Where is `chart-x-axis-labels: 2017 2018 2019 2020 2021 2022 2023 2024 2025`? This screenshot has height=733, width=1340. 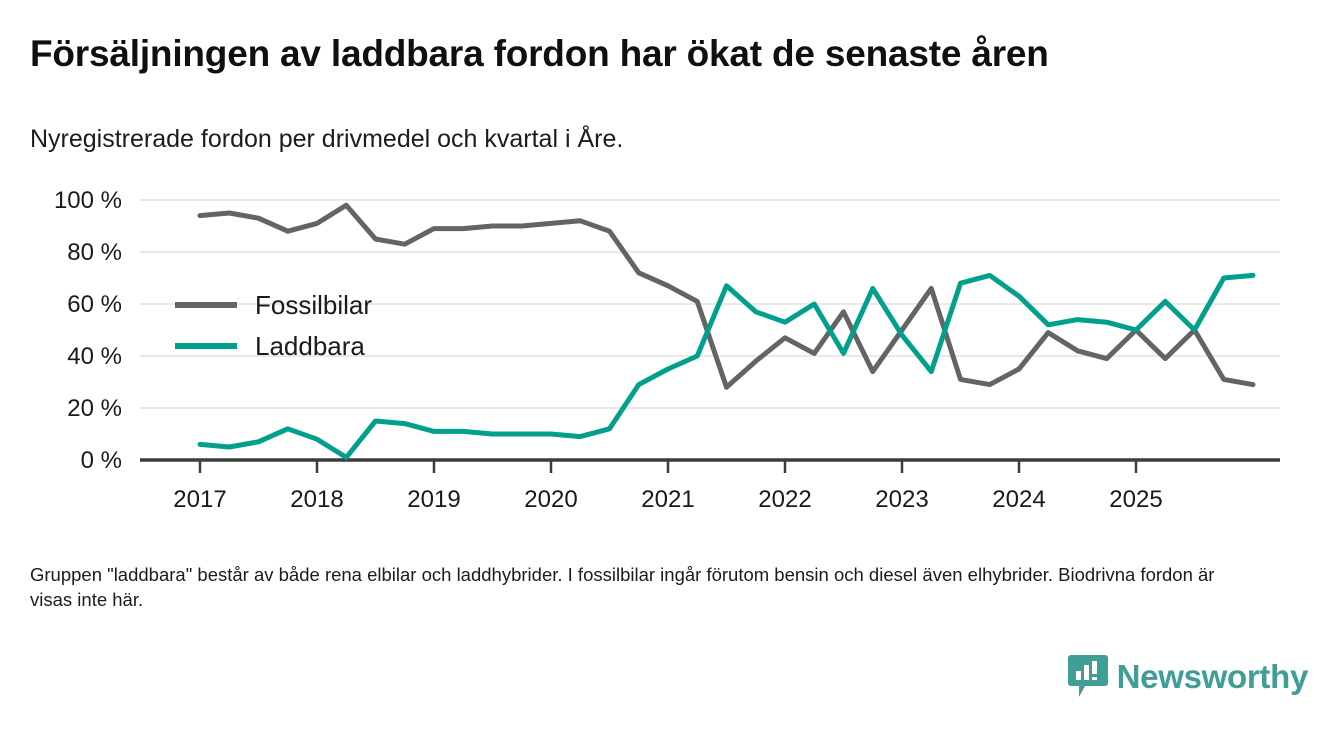 chart-x-axis-labels: 2017 2018 2019 2020 2021 2022 2023 2024 2025 is located at coordinates (667, 499).